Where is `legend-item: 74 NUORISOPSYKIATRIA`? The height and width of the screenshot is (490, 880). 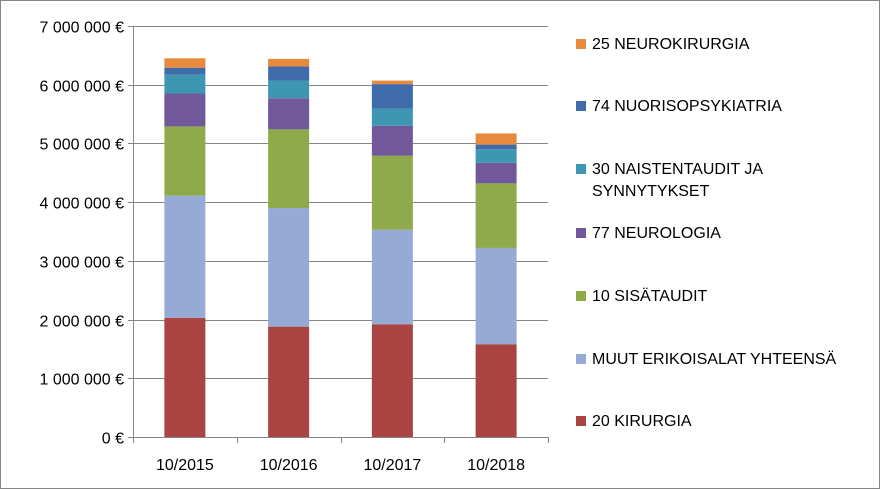 legend-item: 74 NUORISOPSYKIATRIA is located at coordinates (724, 107).